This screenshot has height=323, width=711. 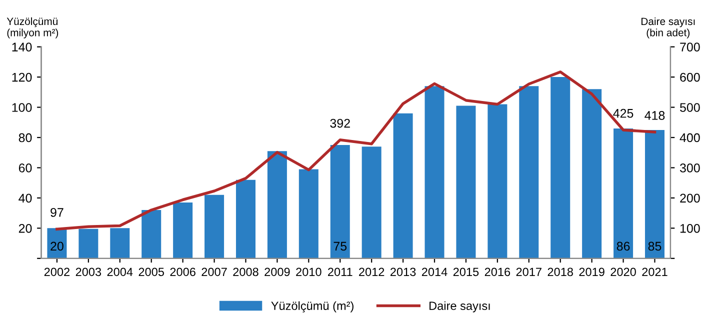 I want to click on x-tick-label: 2013, so click(x=403, y=272).